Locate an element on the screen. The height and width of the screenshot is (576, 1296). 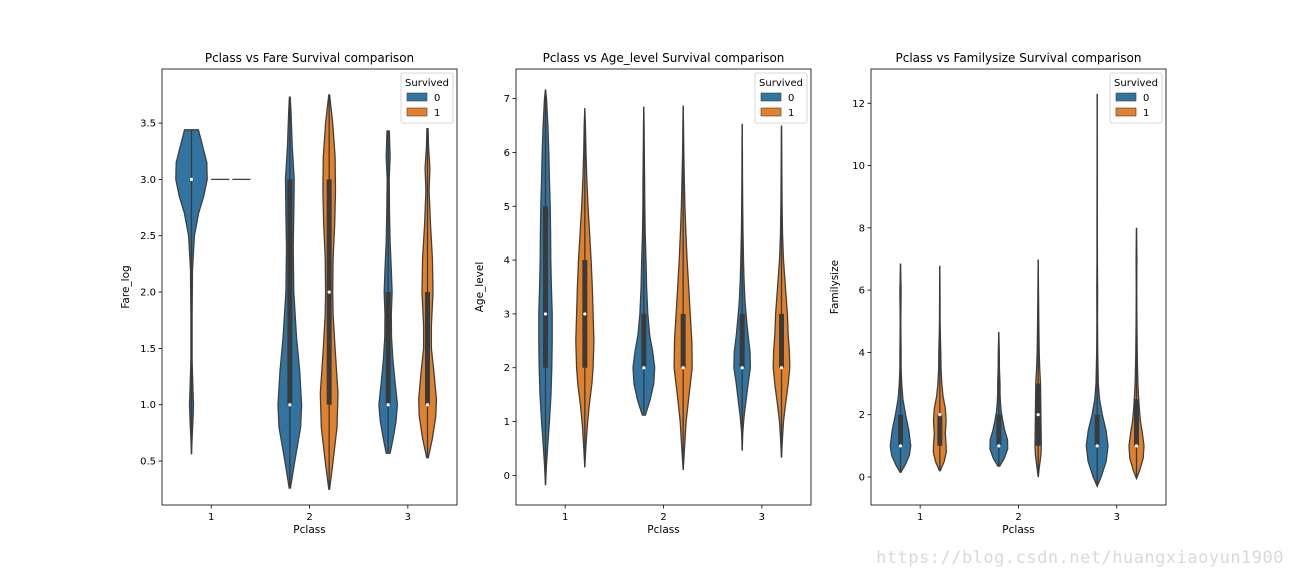
chart0-ytick-label-2: 1.5 is located at coordinates (148, 349).